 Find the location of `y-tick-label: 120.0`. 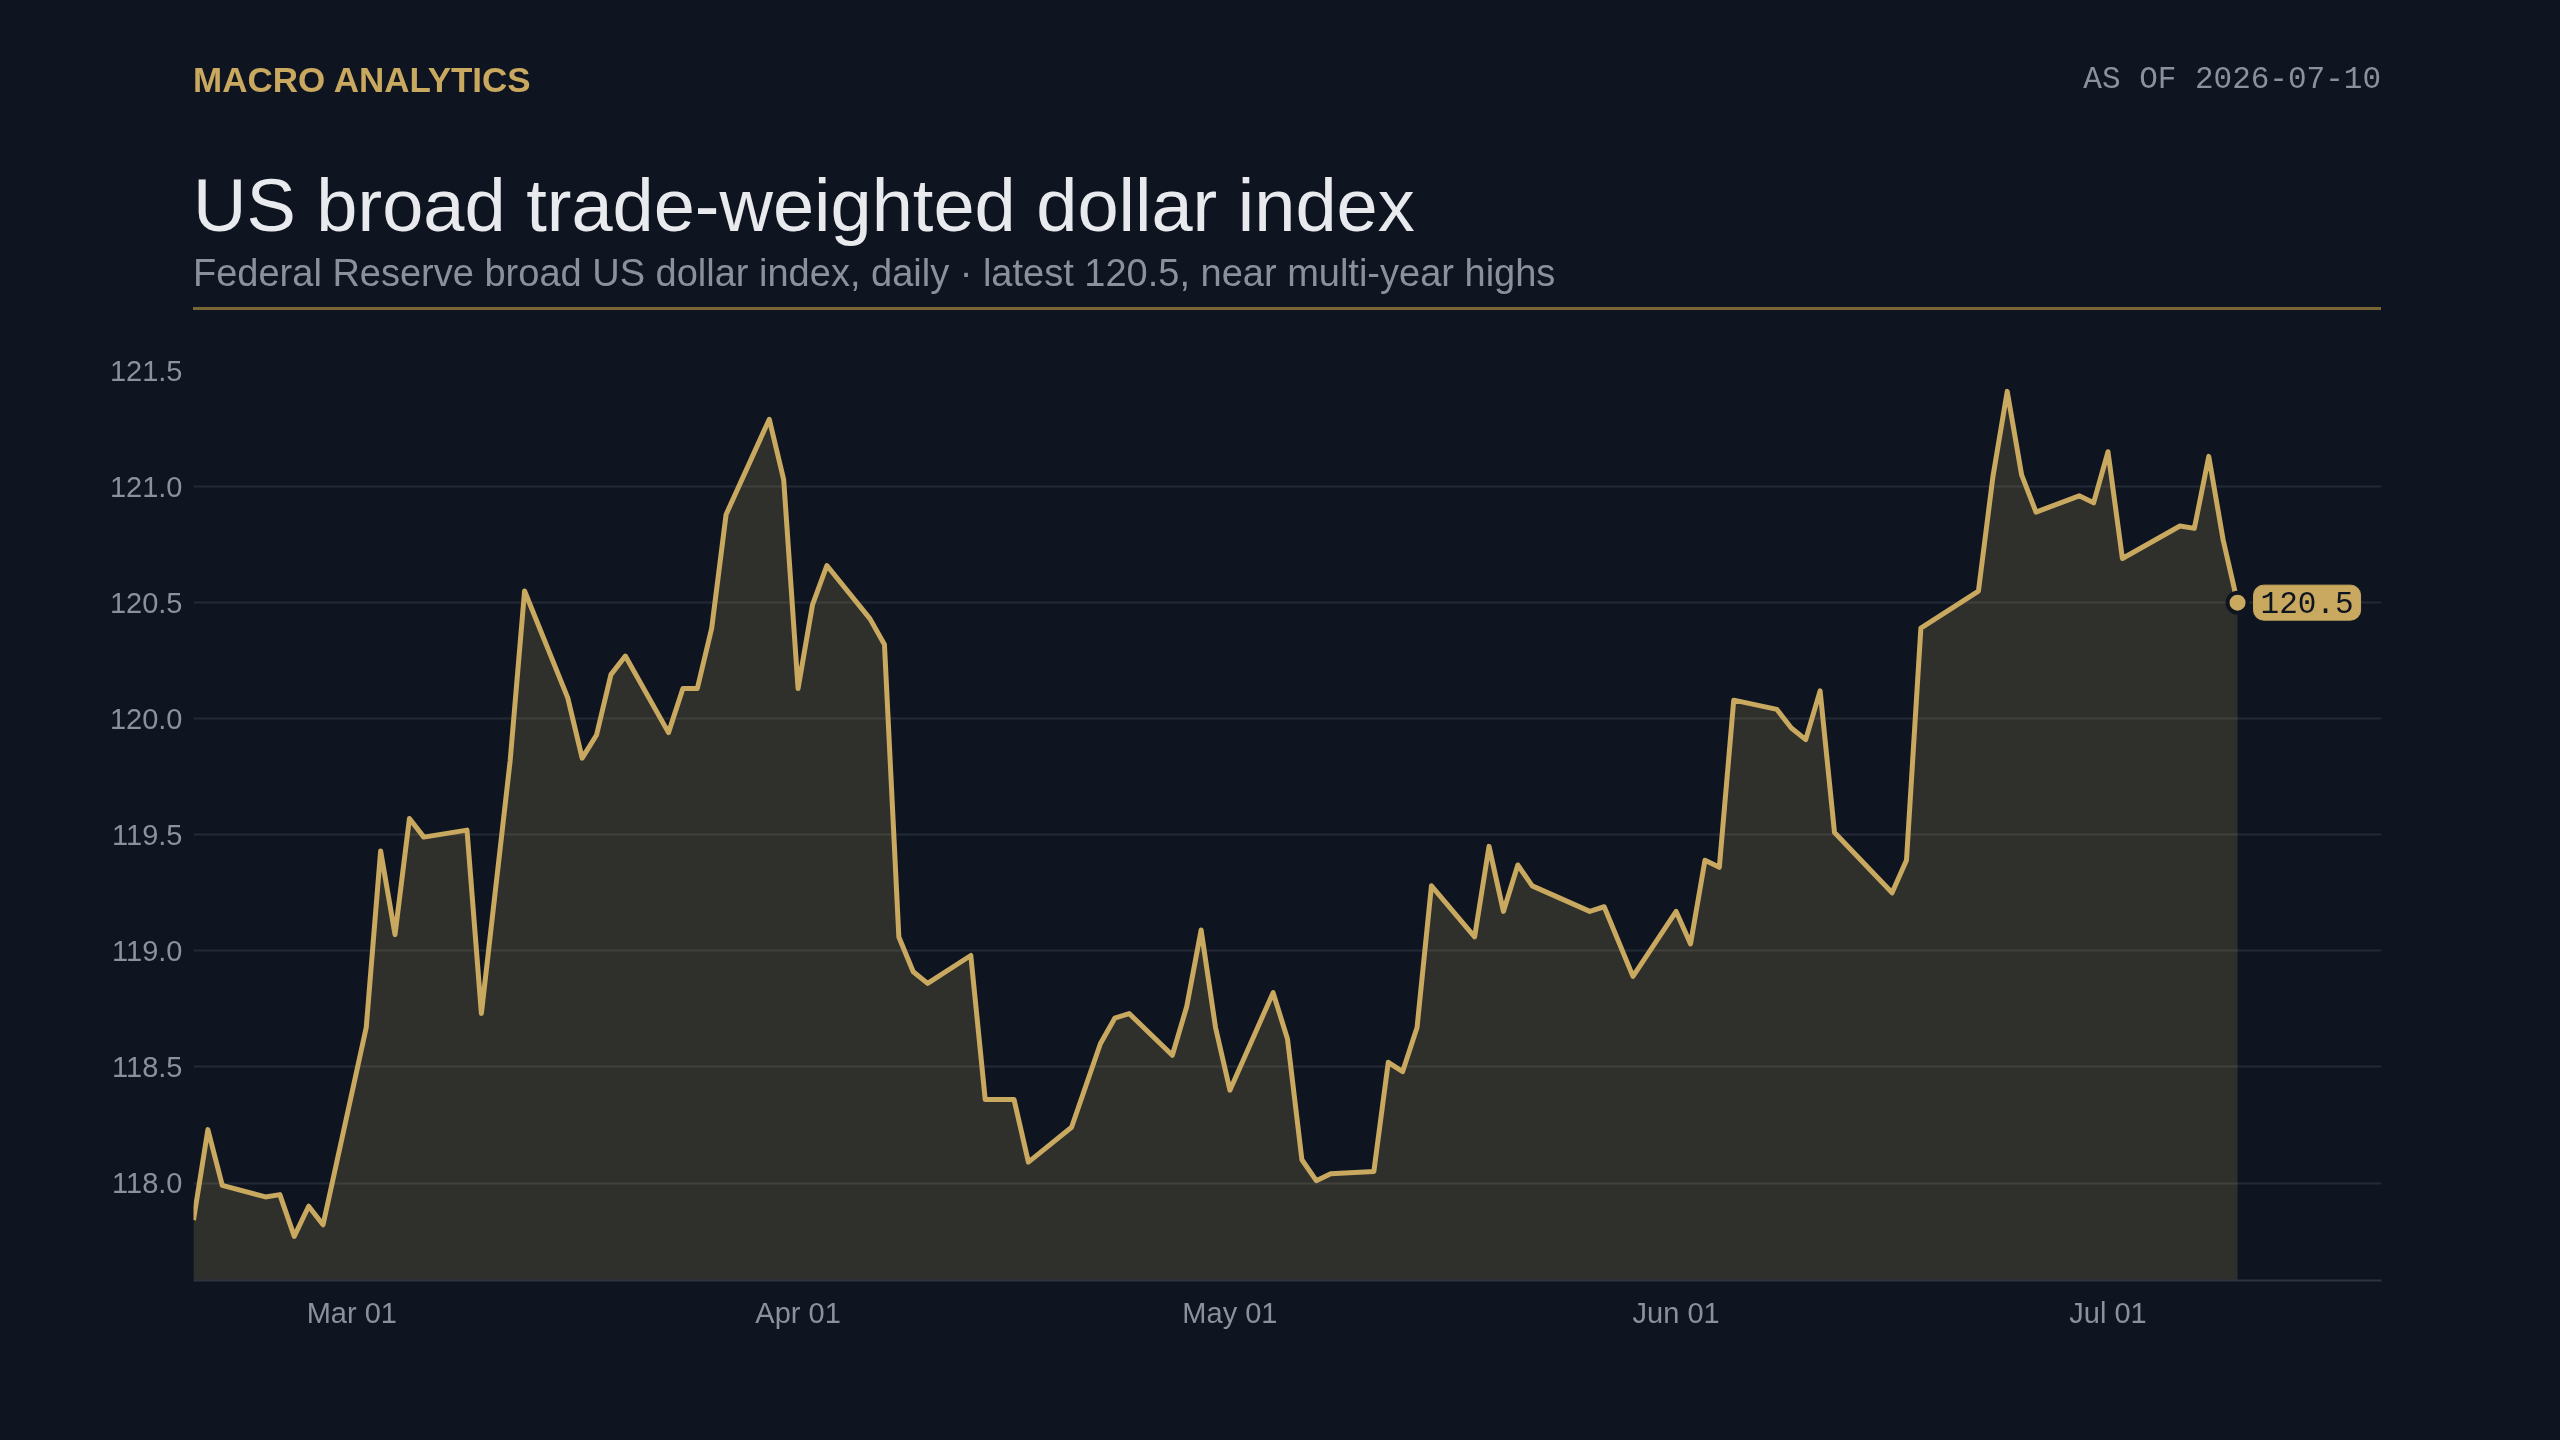

y-tick-label: 120.0 is located at coordinates (146, 718).